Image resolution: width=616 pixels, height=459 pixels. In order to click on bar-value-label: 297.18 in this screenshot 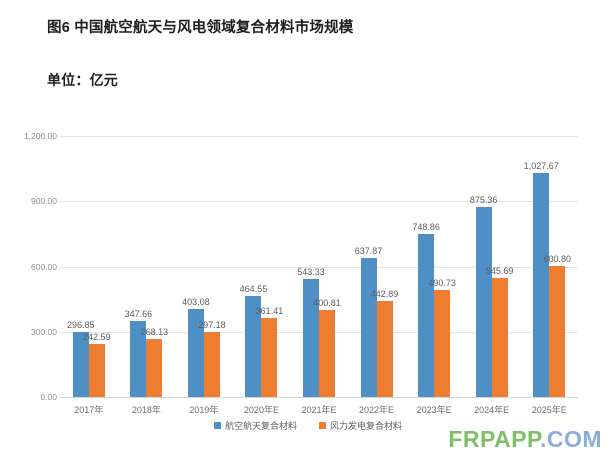, I will do `click(212, 325)`.